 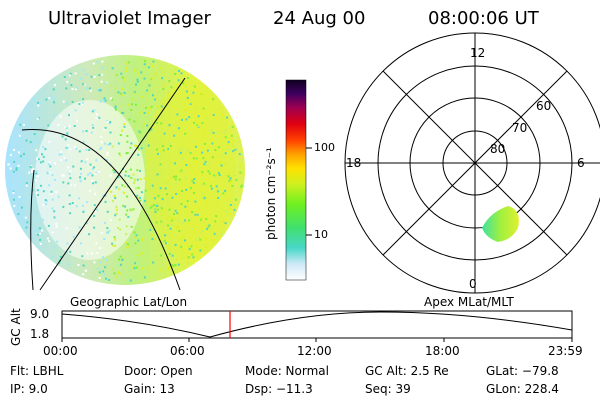 I want to click on info-ip: IP: 9.0, so click(x=29, y=389).